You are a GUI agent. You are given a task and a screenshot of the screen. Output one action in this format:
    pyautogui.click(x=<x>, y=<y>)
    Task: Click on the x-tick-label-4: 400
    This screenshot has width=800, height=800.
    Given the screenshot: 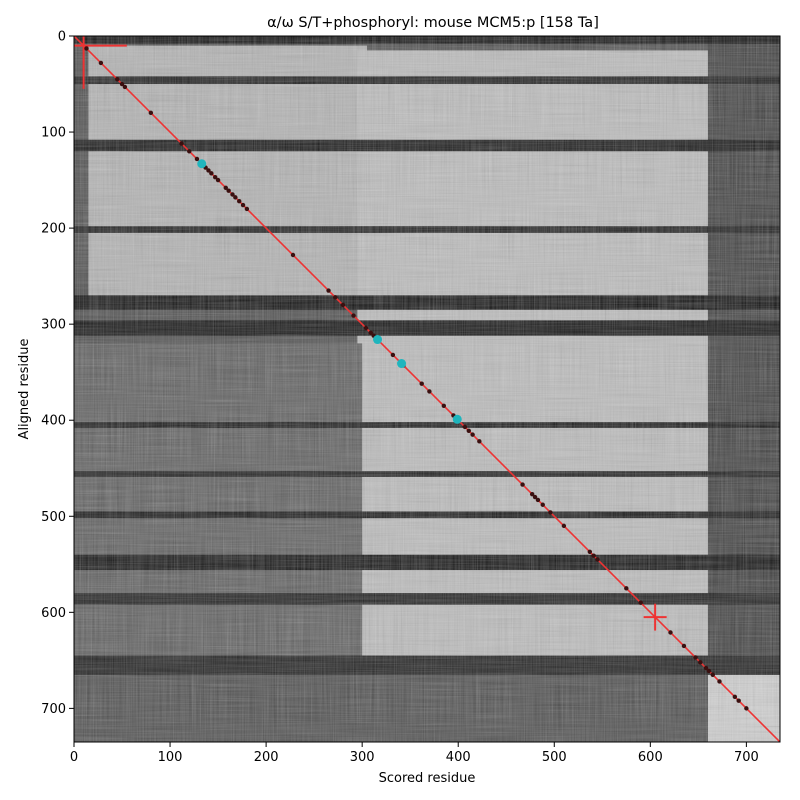 What is the action you would take?
    pyautogui.click(x=458, y=757)
    